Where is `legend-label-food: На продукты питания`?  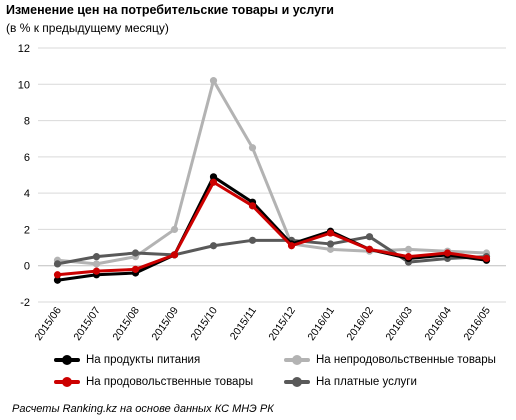
legend-label-food: На продукты питания is located at coordinates (143, 360).